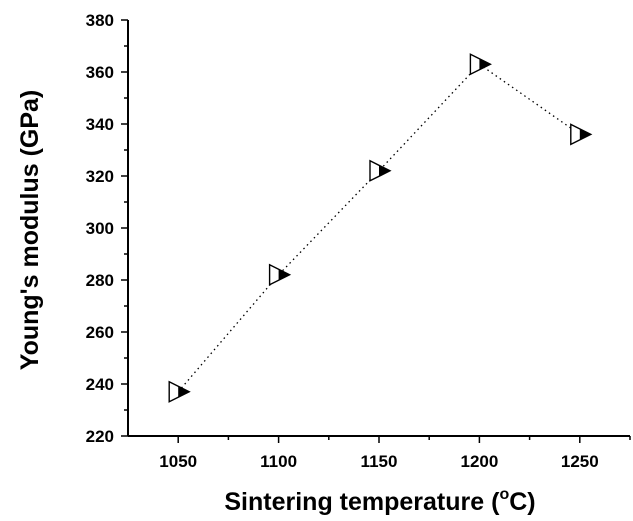  Describe the element at coordinates (30, 230) in the screenshot. I see `y-axis-title: Young's modulus (GPa)` at that location.